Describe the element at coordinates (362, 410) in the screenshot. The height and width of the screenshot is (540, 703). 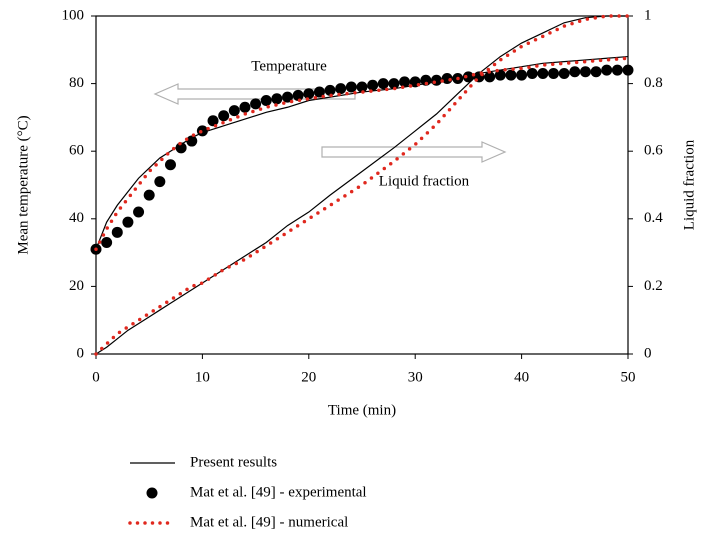
I see `x-axis-label: Time (min)` at that location.